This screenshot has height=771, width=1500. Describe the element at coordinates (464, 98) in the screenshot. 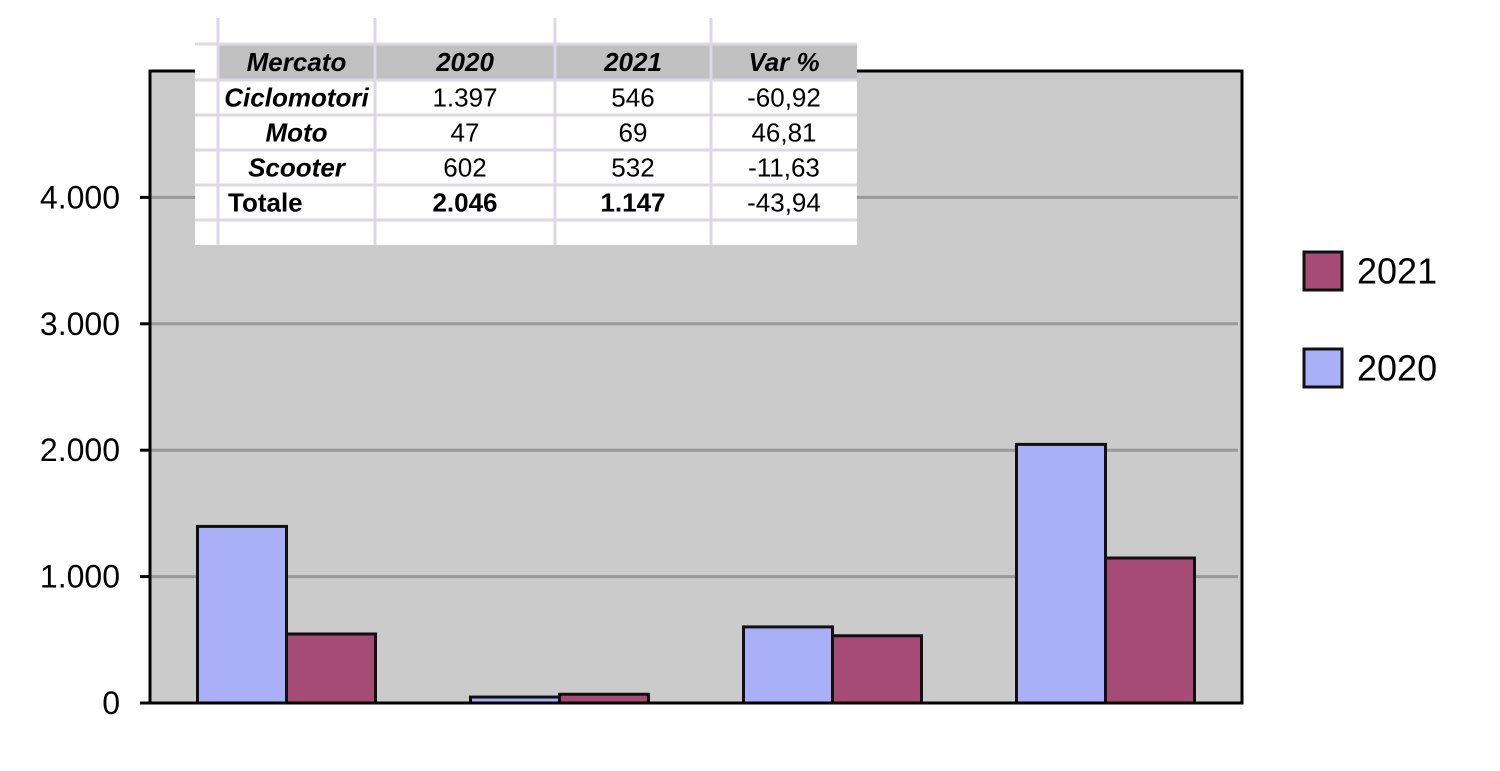

I see `table-cell: 1.397` at that location.